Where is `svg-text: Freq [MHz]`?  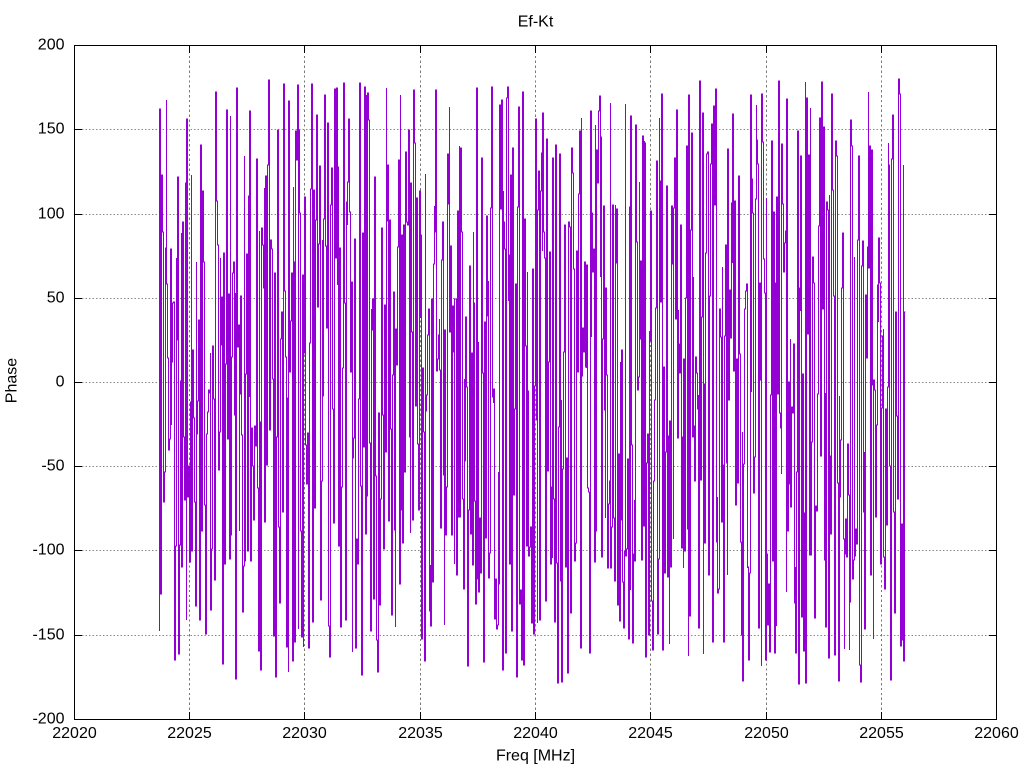
svg-text: Freq [MHz] is located at coordinates (535, 756).